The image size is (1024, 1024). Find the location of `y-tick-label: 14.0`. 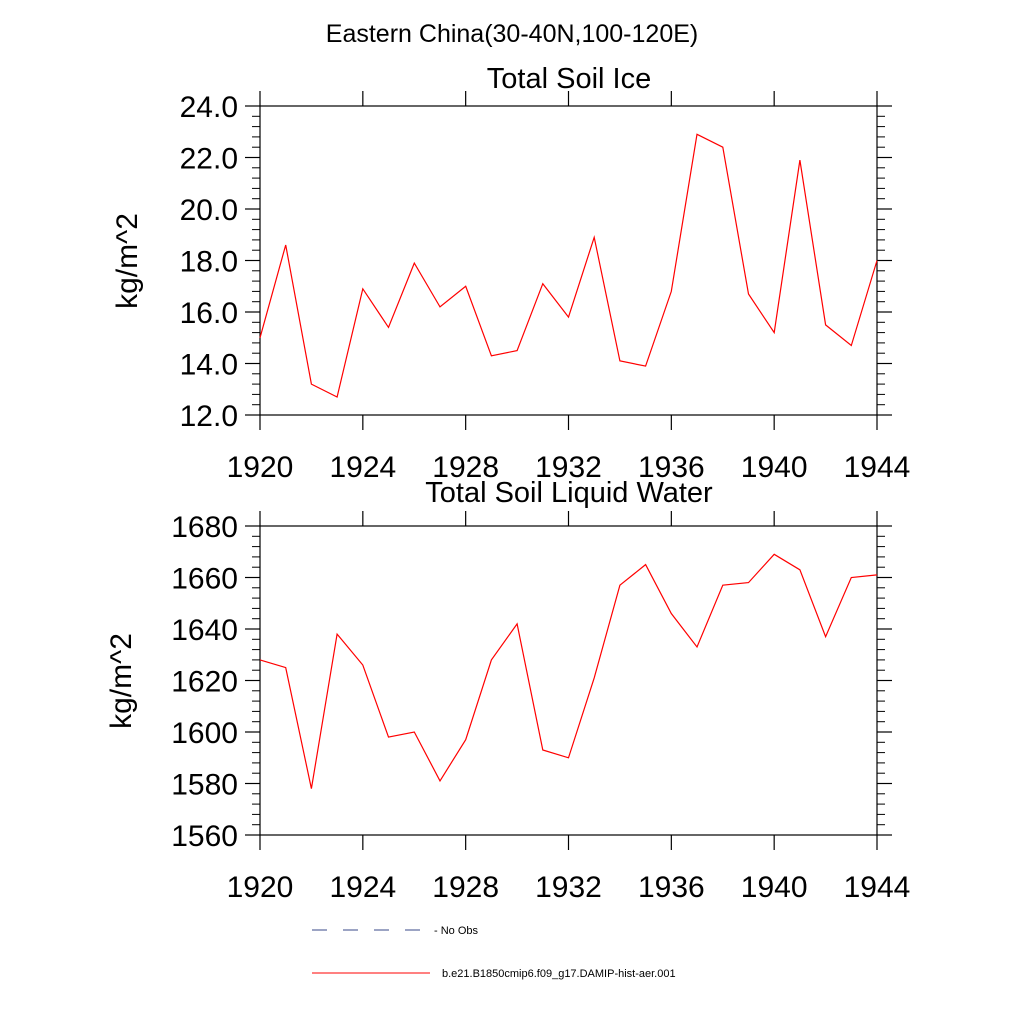

y-tick-label: 14.0 is located at coordinates (209, 365).